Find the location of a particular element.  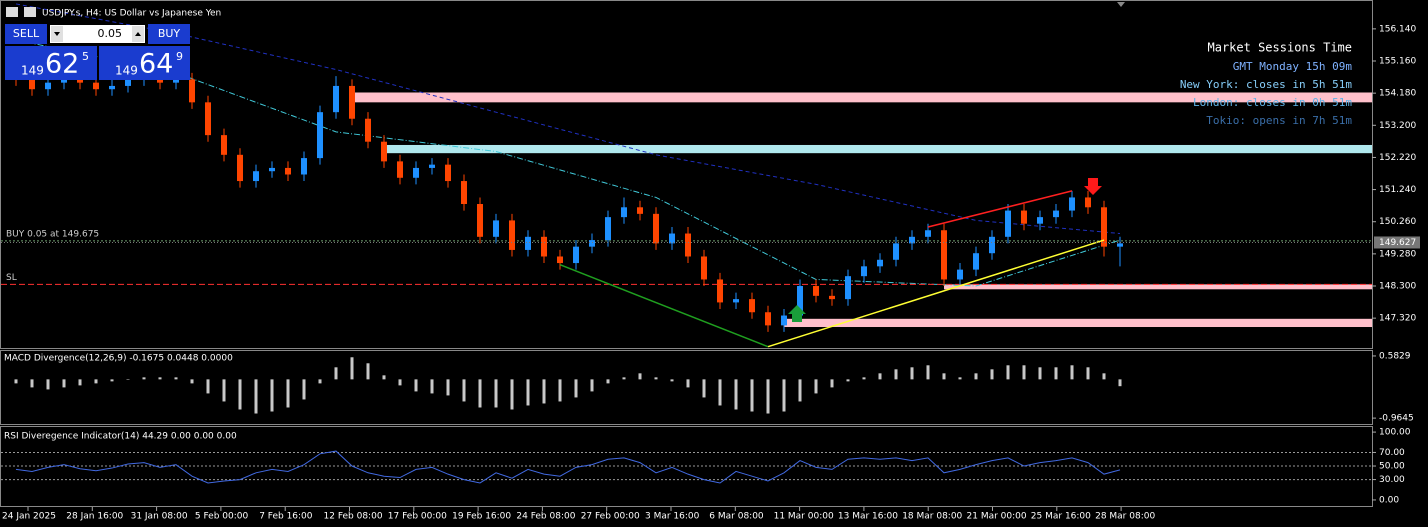

up-arrow is located at coordinates (138, 34).